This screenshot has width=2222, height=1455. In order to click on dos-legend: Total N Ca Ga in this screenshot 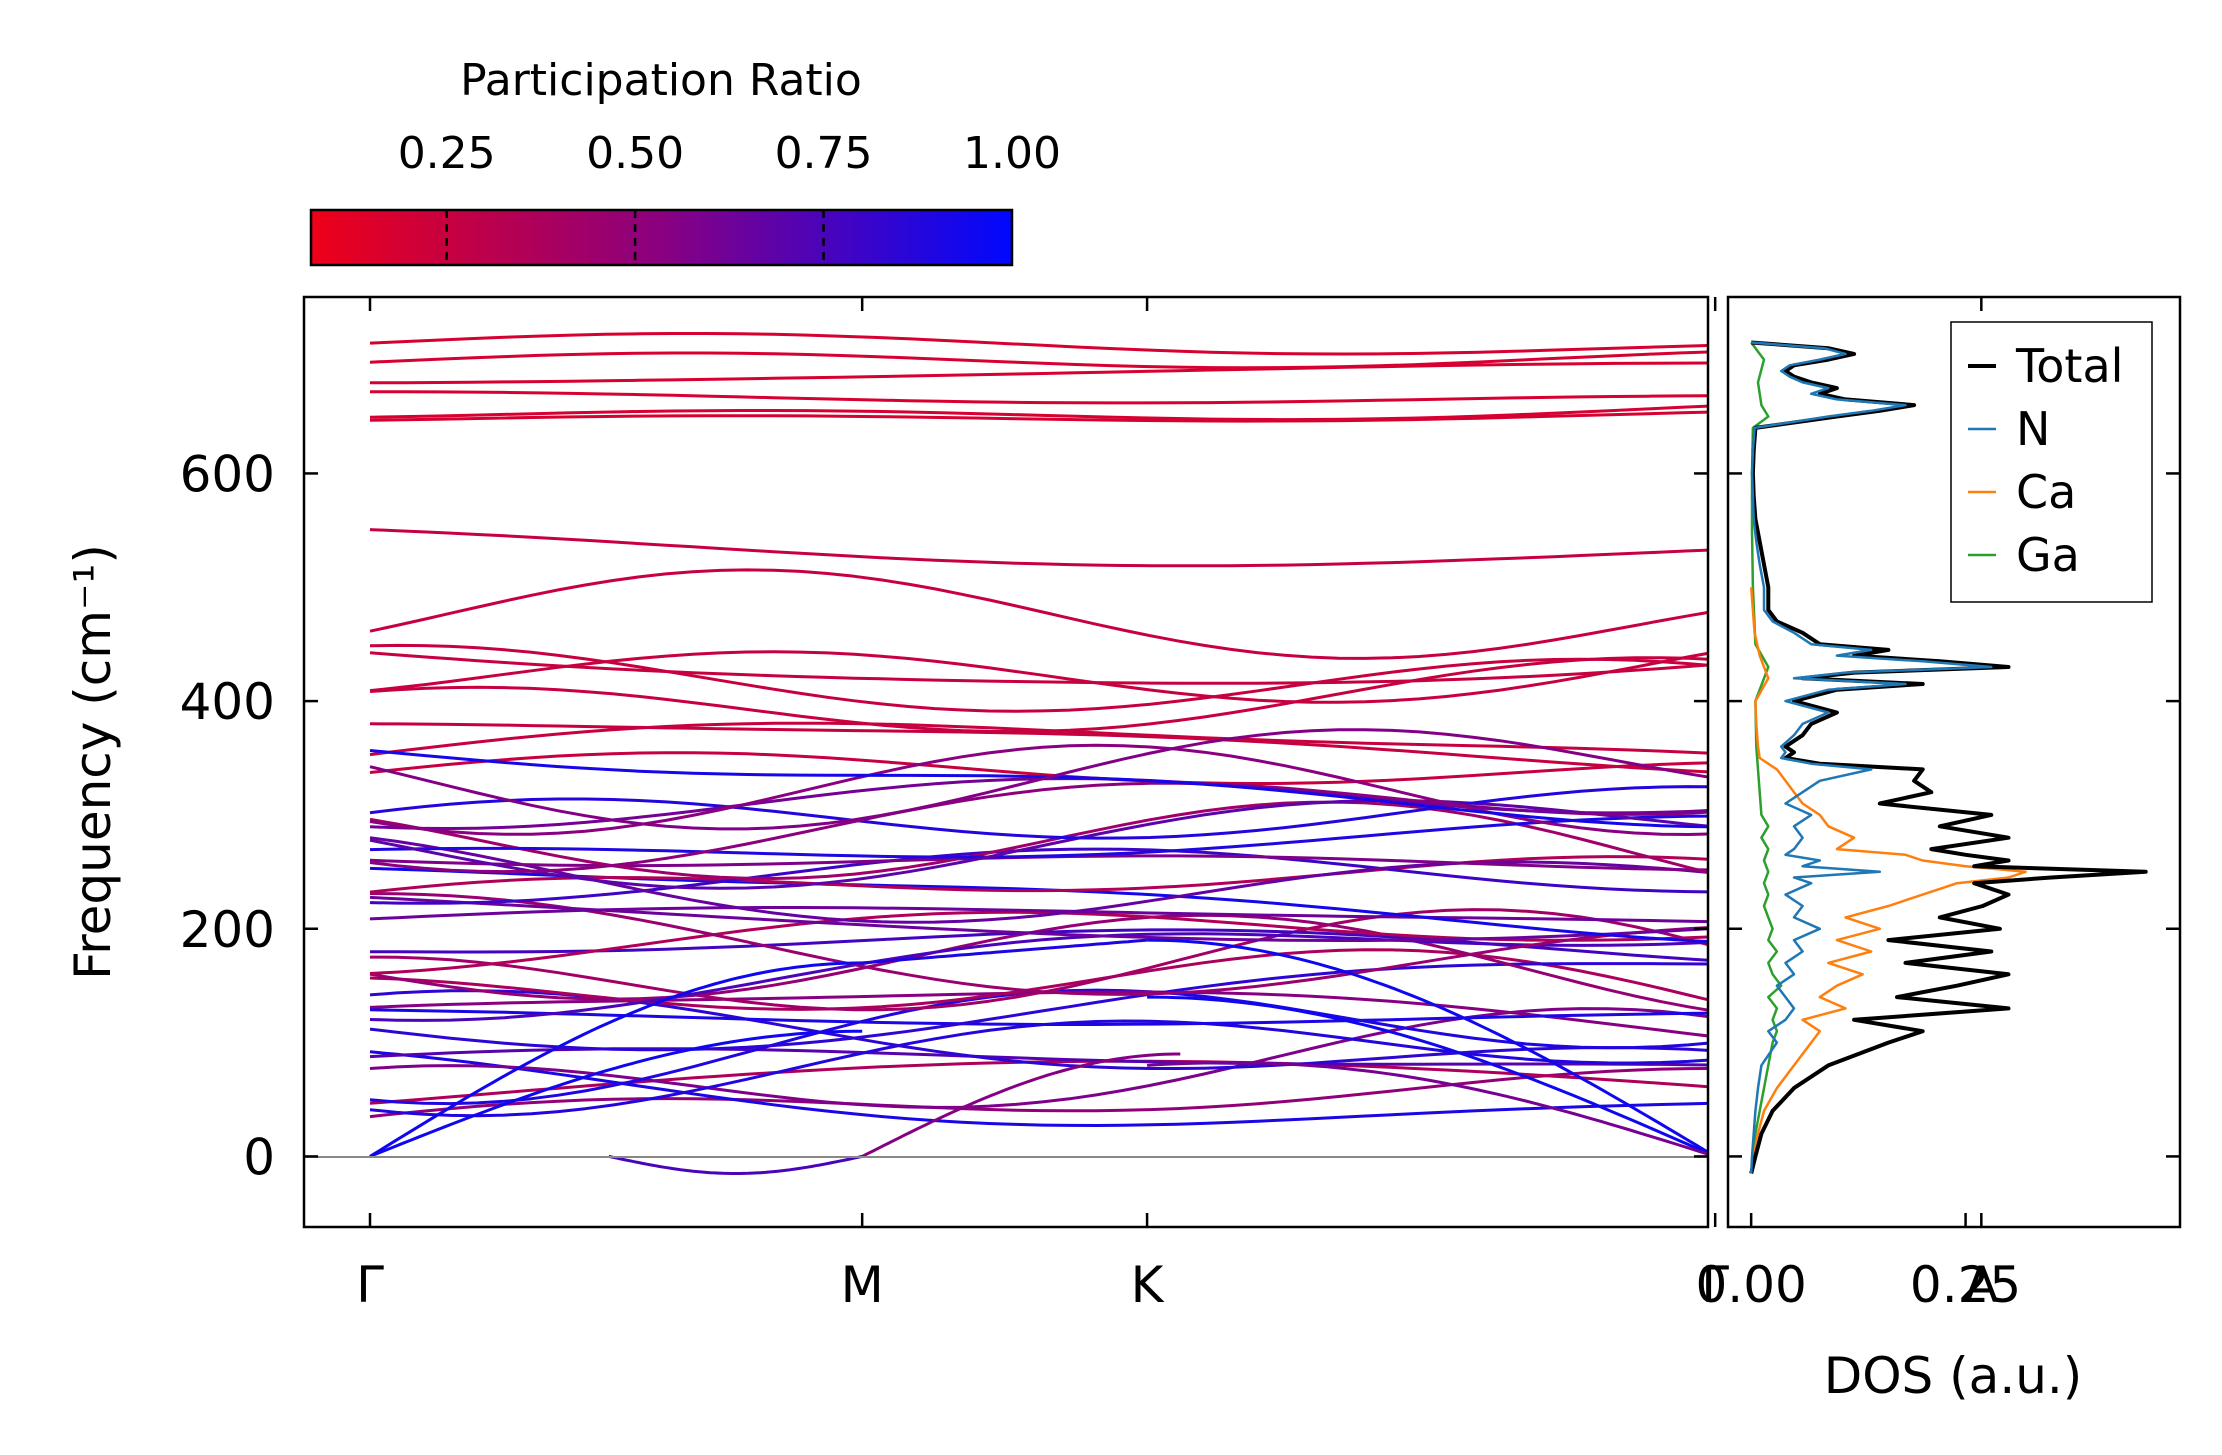, I will do `click(2051, 462)`.